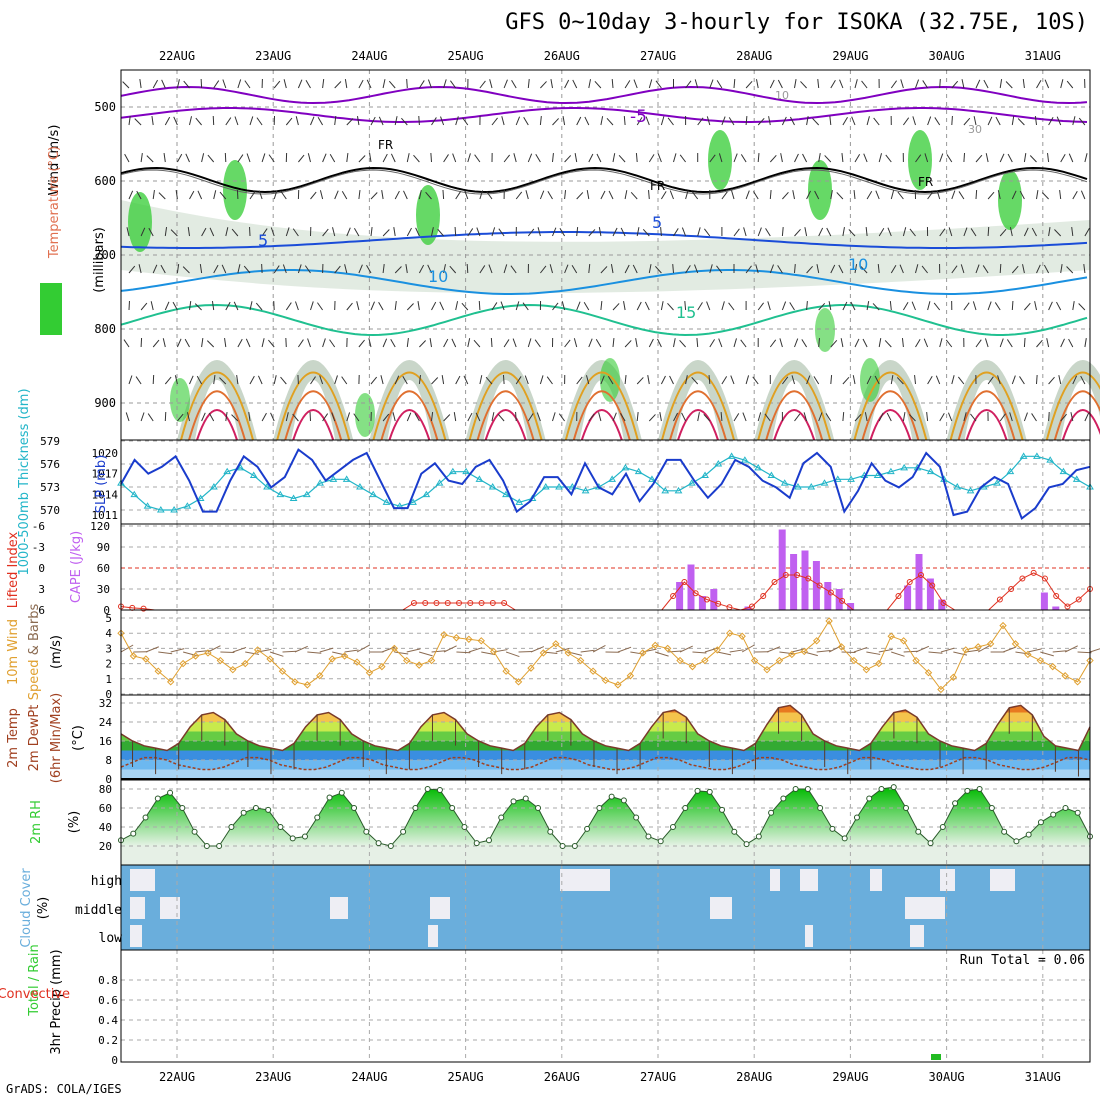 Image resolution: width=1100 pixels, height=1100 pixels. Describe the element at coordinates (658, 1077) in the screenshot. I see `bottom-date-label: 27AUG` at that location.